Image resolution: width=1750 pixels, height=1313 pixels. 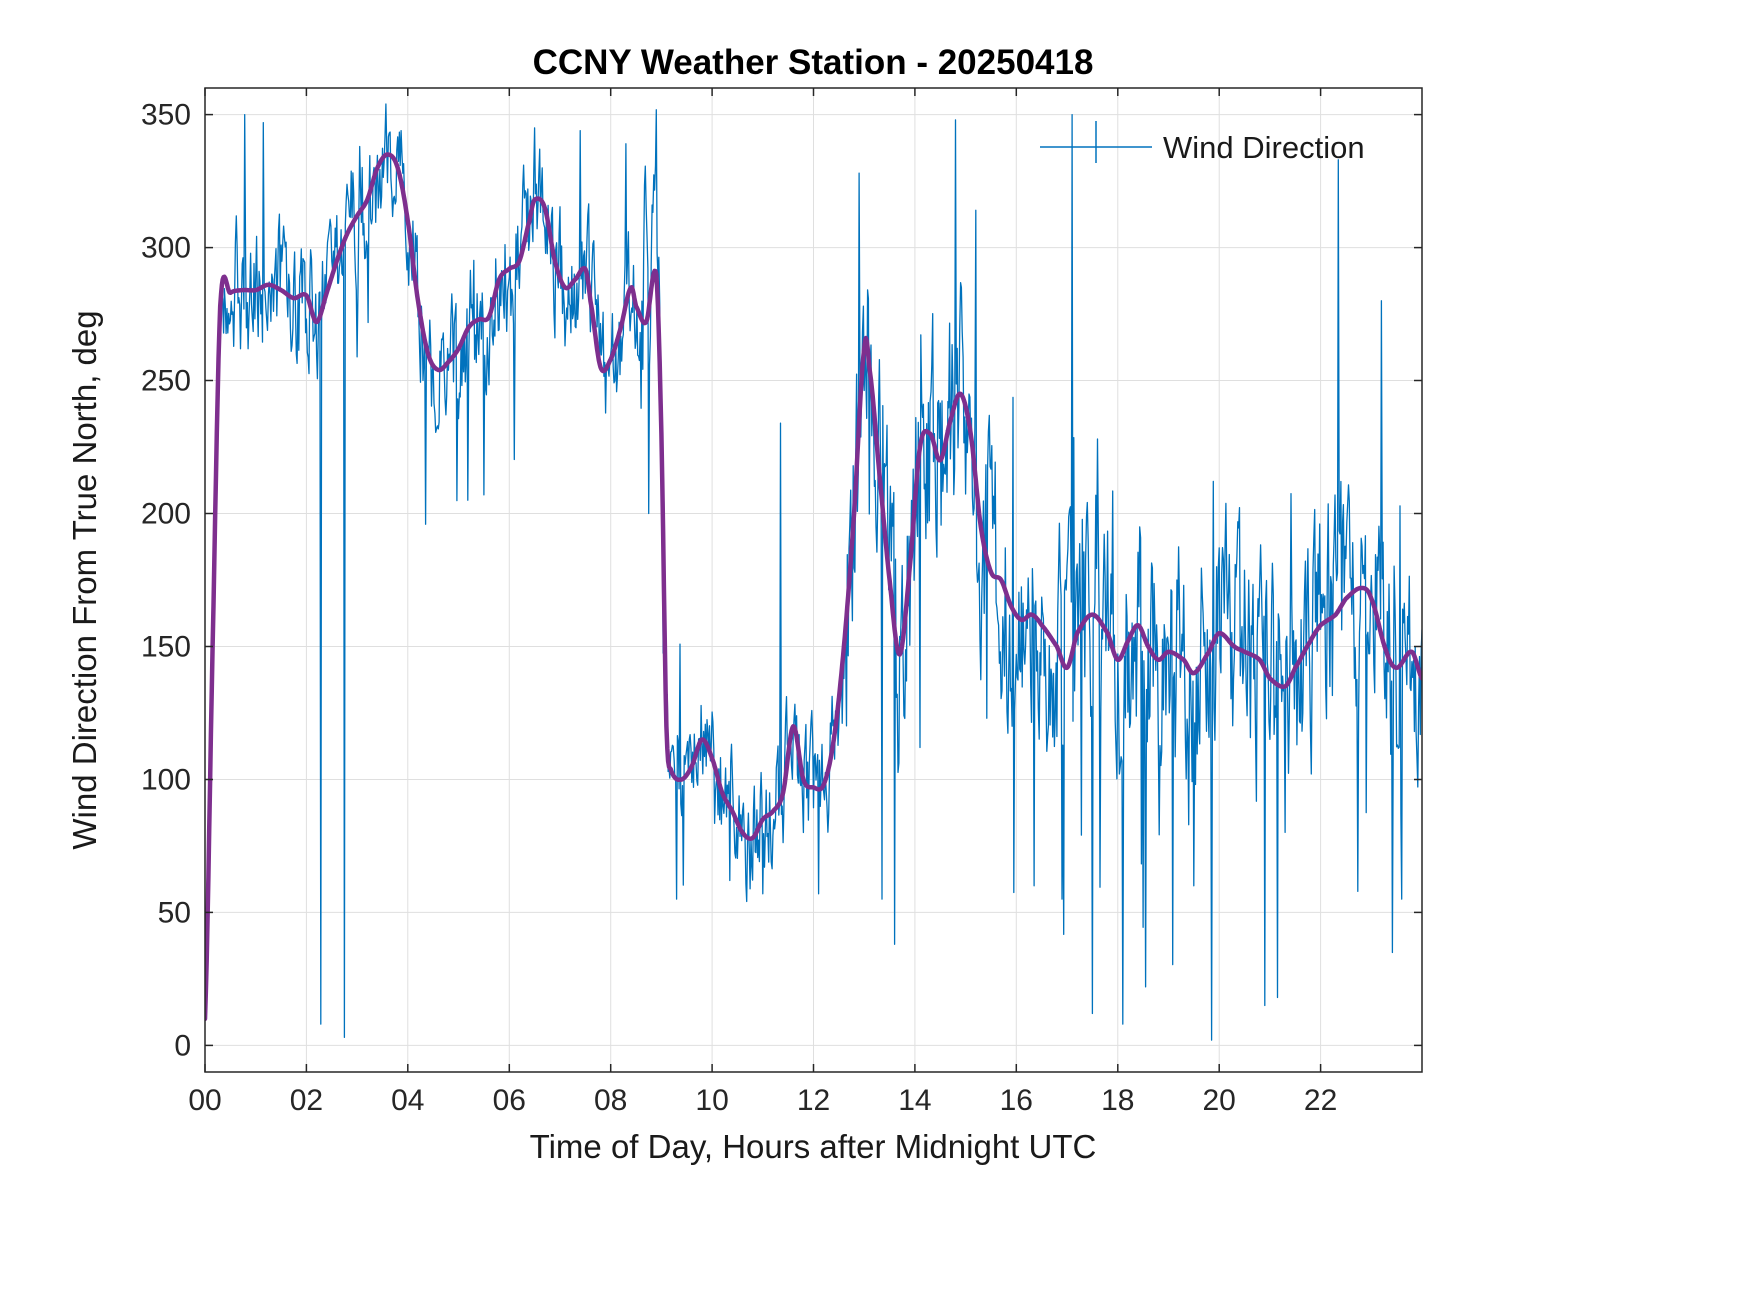 What do you see at coordinates (1219, 1100) in the screenshot?
I see `x-tick-label: 20` at bounding box center [1219, 1100].